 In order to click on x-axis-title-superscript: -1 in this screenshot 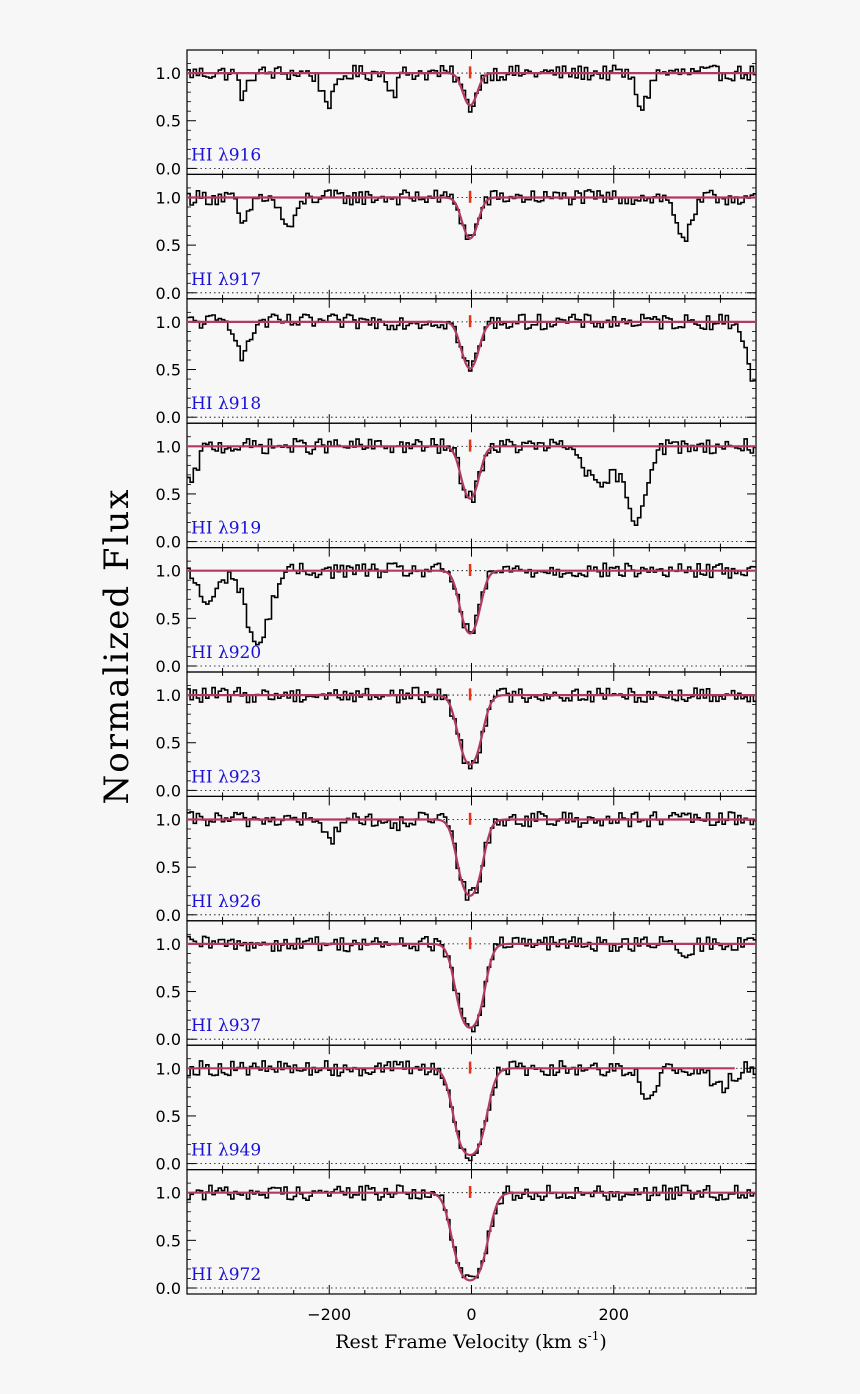, I will do `click(594, 1336)`.